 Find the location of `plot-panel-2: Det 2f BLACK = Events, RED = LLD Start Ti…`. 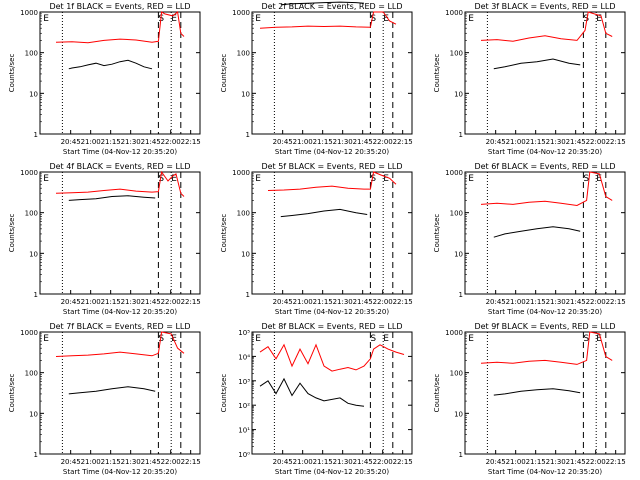

plot-panel-2: Det 2f BLACK = Events, RED = LLD Start Ti… is located at coordinates (316, 78).